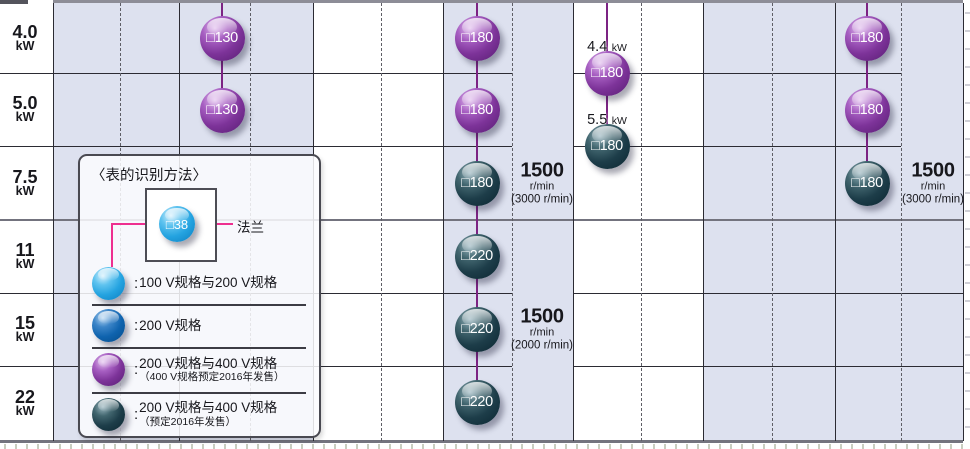  Describe the element at coordinates (542, 199) in the screenshot. I see `speed-alt: (3000 r/min)` at that location.